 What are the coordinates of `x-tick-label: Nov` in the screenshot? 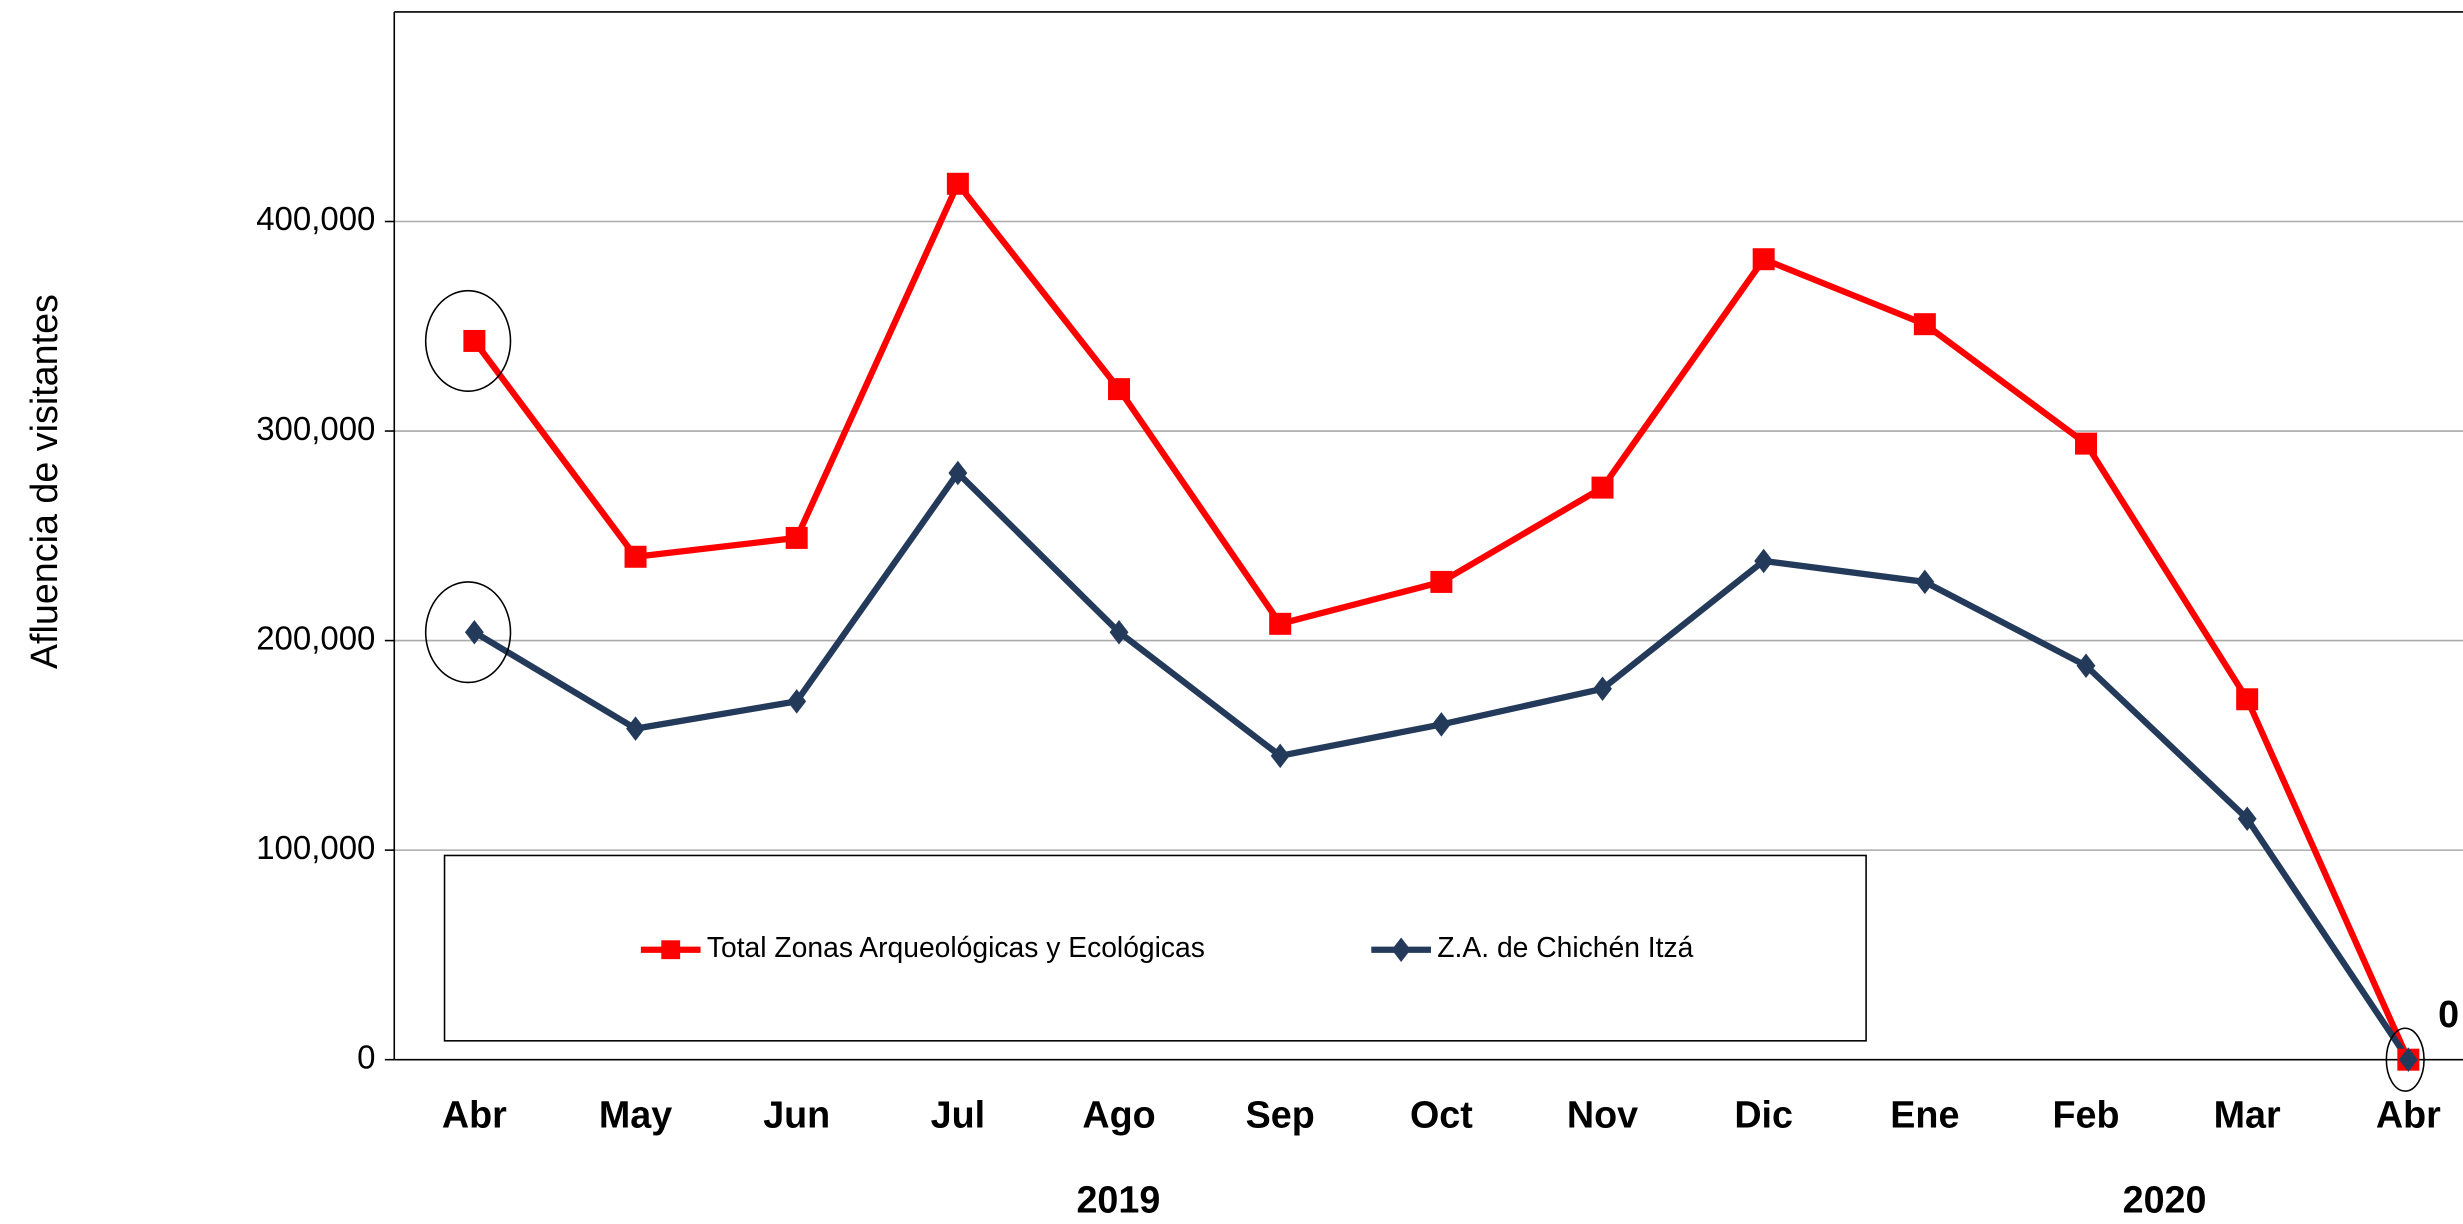 It's located at (1602, 1115).